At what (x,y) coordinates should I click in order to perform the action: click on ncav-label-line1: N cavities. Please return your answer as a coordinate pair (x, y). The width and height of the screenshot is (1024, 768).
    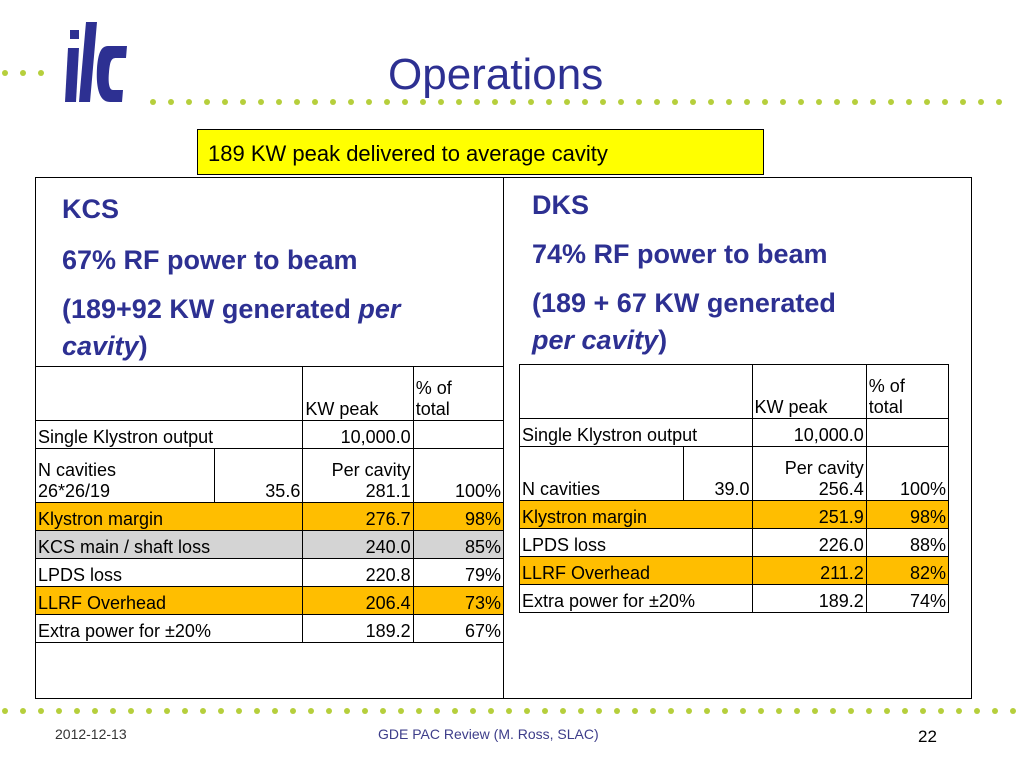
    Looking at the image, I should click on (77, 470).